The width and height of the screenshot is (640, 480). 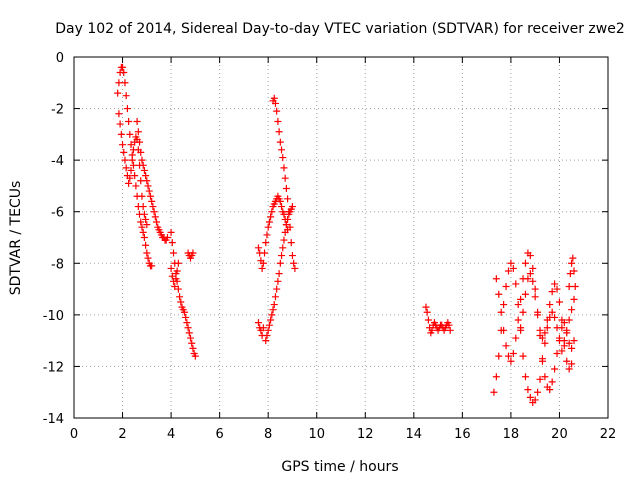 What do you see at coordinates (57, 213) in the screenshot?
I see `y-tick-label: -6` at bounding box center [57, 213].